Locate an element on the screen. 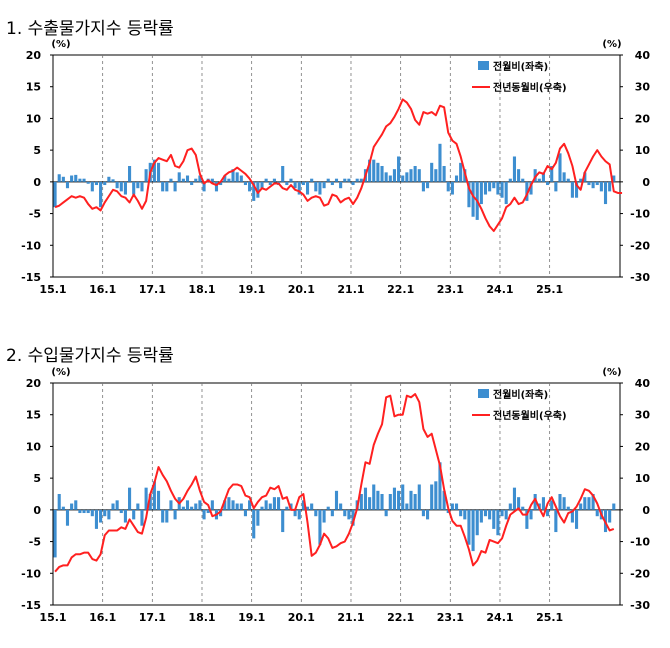 This screenshot has height=648, width=670. left-tick-label: -5 is located at coordinates (35, 214).